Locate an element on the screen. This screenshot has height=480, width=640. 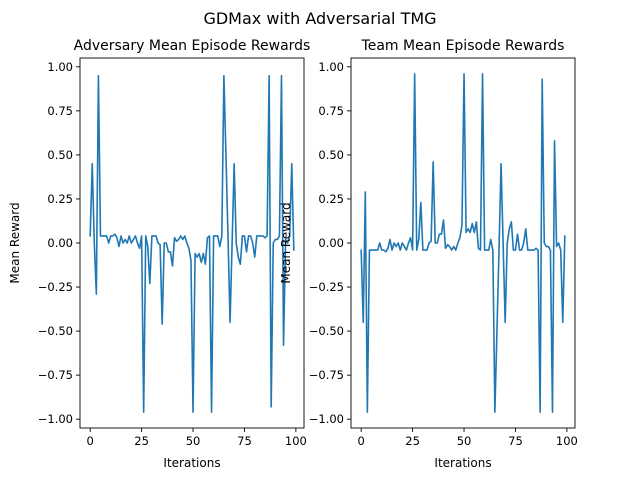
adversary-y-tick-label: 0.00 is located at coordinates (60, 243).